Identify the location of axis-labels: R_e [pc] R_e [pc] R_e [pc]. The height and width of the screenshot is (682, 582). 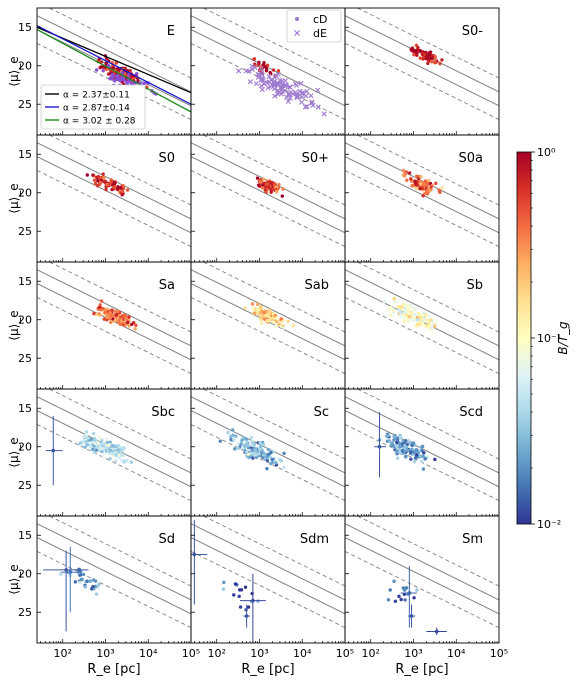
(267, 669).